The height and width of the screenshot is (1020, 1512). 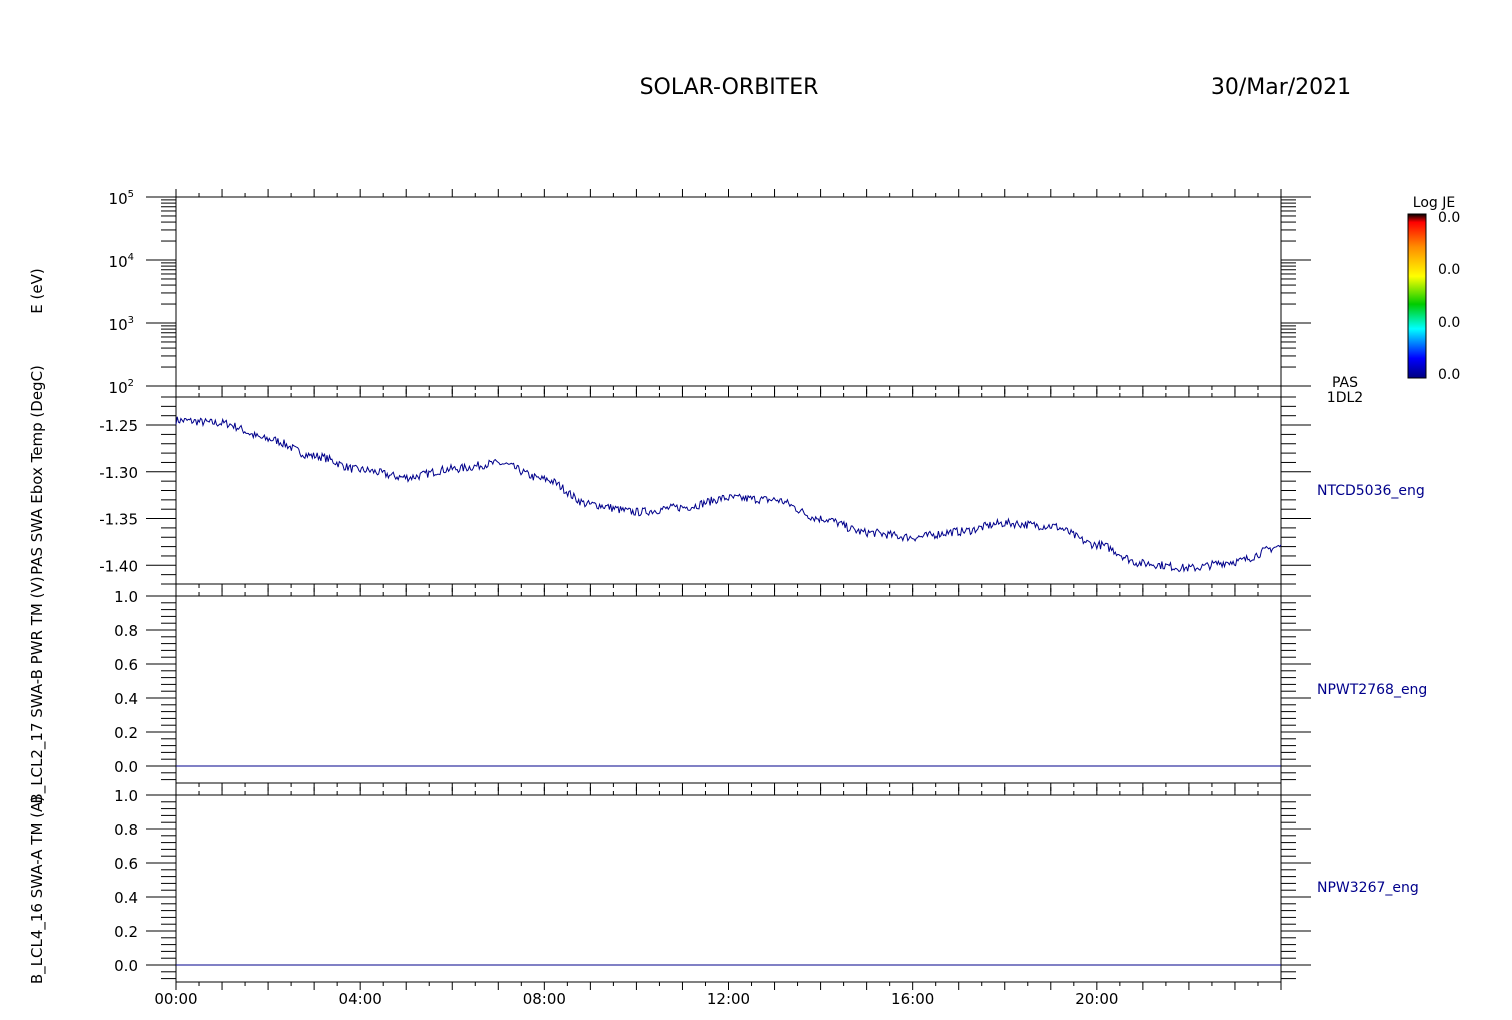 I want to click on y-tick-exponent: 2, so click(x=131, y=383).